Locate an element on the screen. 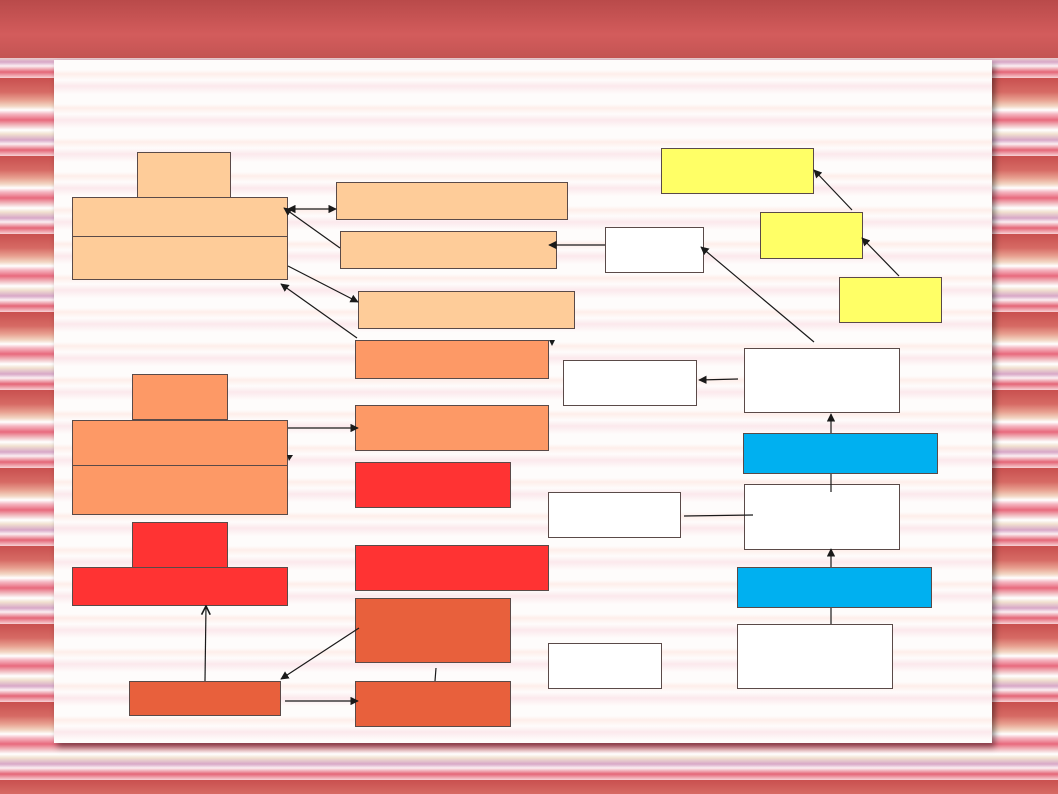  peach-main-divider is located at coordinates (180, 236).